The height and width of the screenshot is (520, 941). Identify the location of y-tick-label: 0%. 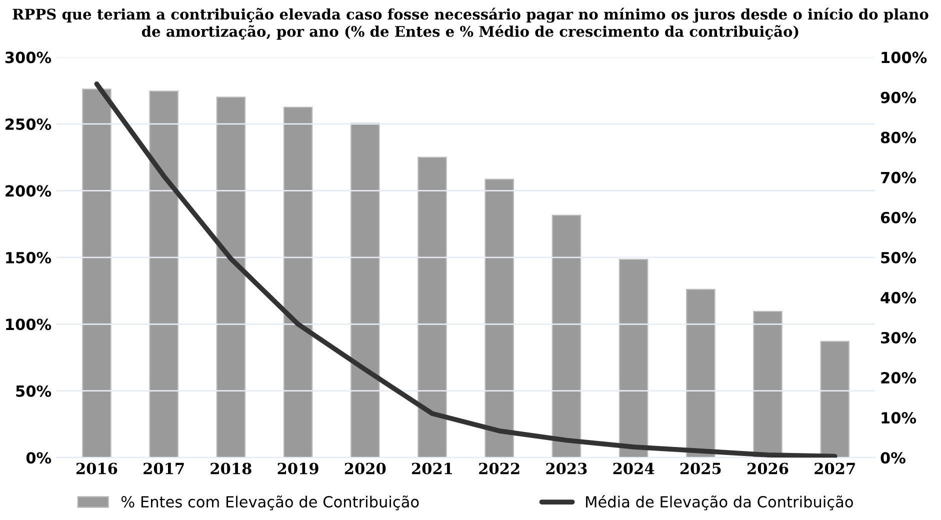
(39, 458).